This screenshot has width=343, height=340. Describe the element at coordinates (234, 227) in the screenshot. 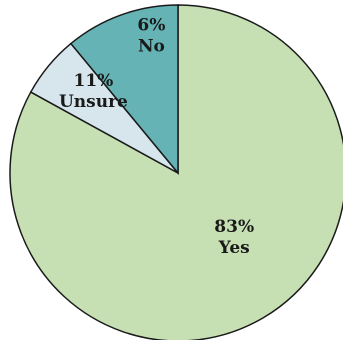

I see `slice-value-label-yes: 83%` at that location.